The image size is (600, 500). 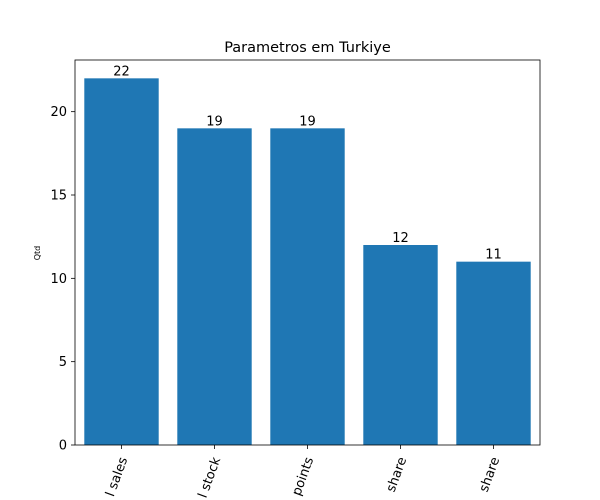 I want to click on y-tick-label: 15, so click(x=58, y=196).